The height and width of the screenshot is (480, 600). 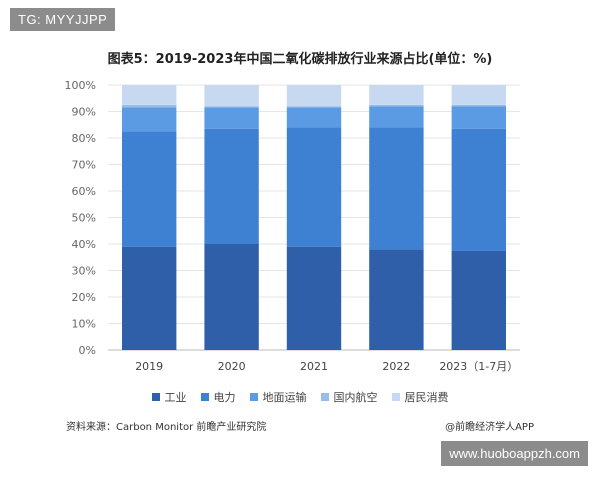 What do you see at coordinates (284, 397) in the screenshot?
I see `legend-label: 地面运输` at bounding box center [284, 397].